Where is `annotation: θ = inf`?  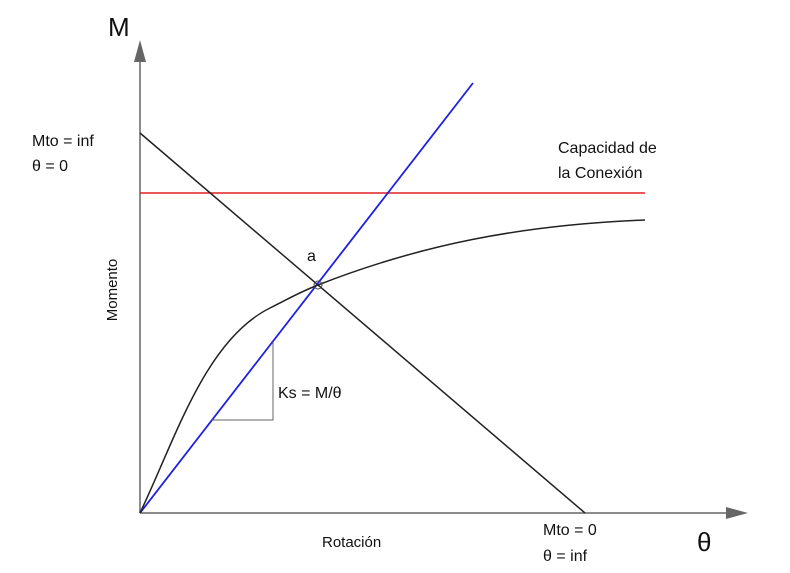 annotation: θ = inf is located at coordinates (565, 556).